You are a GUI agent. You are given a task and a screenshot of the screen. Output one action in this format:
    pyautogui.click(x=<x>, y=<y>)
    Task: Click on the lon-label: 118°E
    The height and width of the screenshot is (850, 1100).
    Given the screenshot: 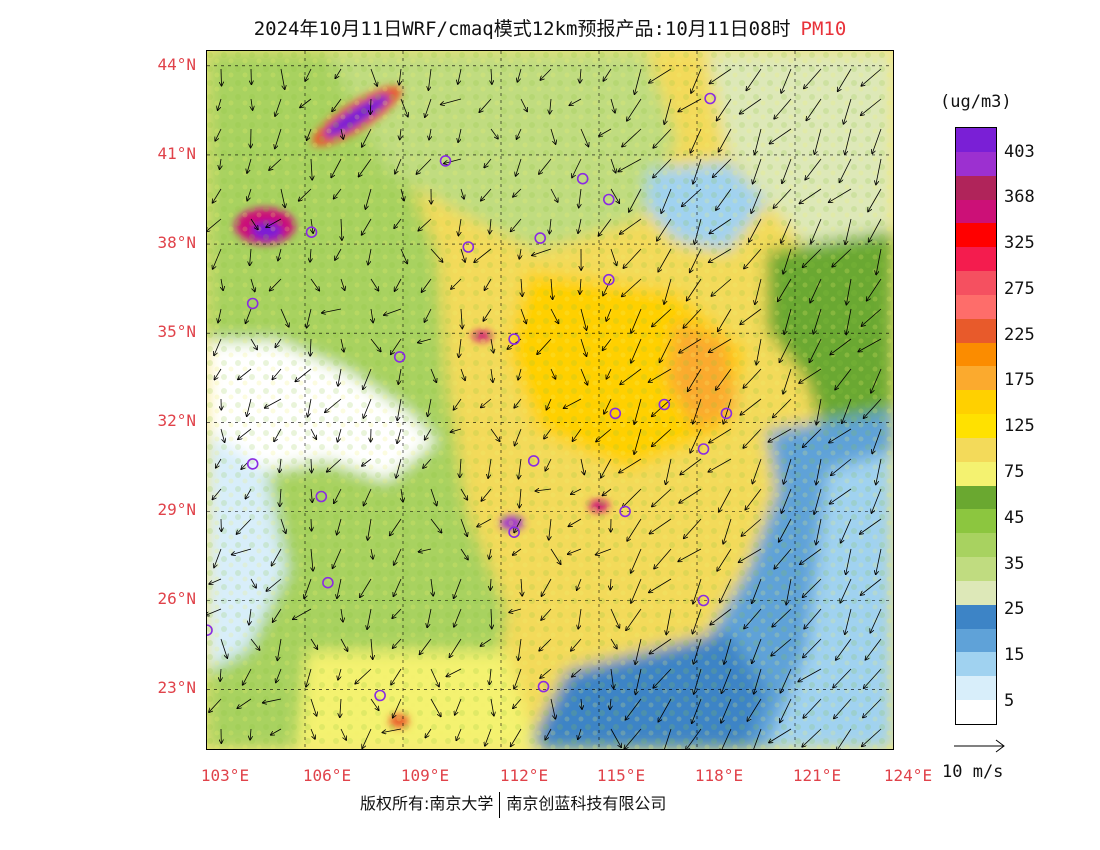 What is the action you would take?
    pyautogui.click(x=719, y=775)
    